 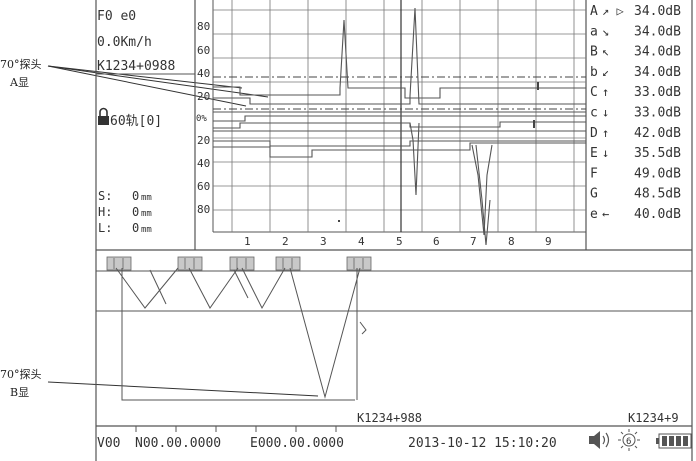 What do you see at coordinates (178, 443) in the screenshot?
I see `status-north: N00.00.0000` at bounding box center [178, 443].